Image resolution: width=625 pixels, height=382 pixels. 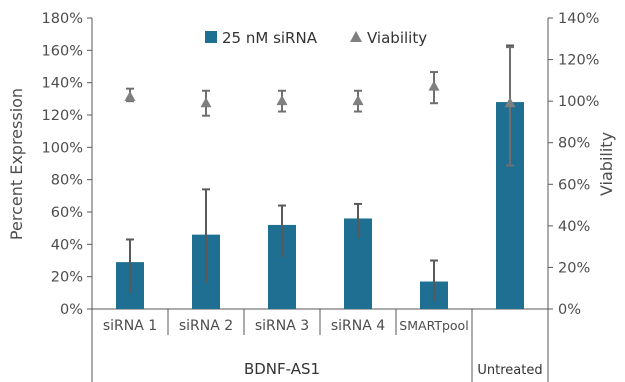 I want to click on y-tick-label: 100%, so click(x=62, y=148).